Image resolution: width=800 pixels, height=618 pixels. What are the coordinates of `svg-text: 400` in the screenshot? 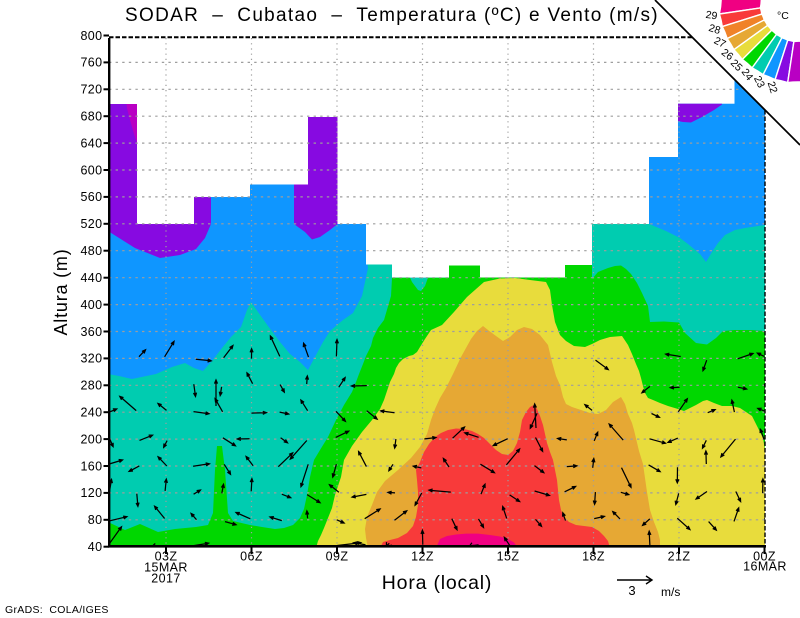 It's located at (91, 305).